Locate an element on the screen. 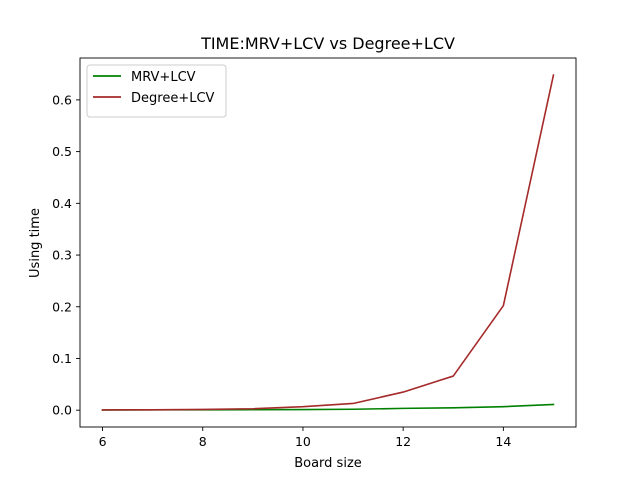 The width and height of the screenshot is (640, 480). y-tick-label: 0.0 is located at coordinates (62, 410).